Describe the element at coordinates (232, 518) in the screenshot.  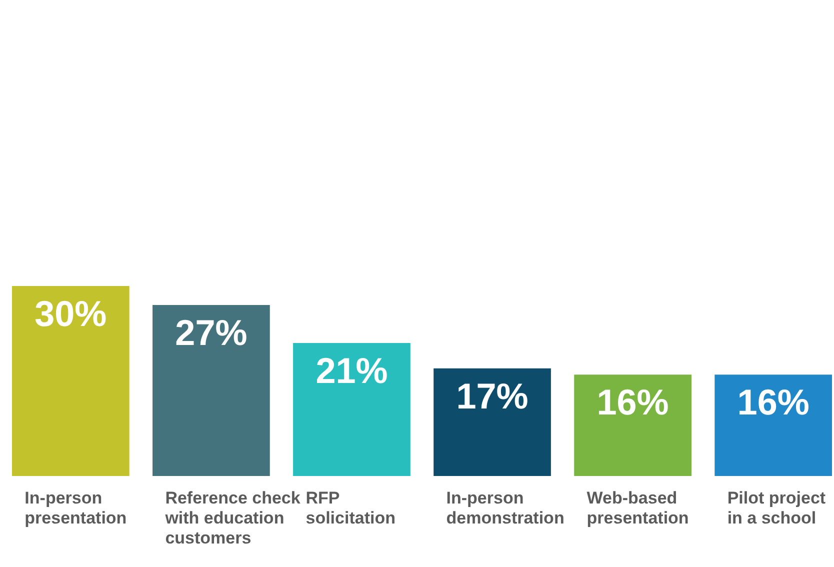
I see `x-tick-label: Reference check with education customers` at that location.